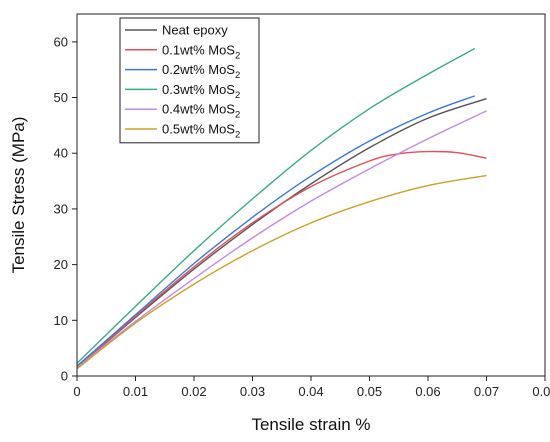 This screenshot has width=550, height=442. Describe the element at coordinates (198, 129) in the screenshot. I see `legend-label-main: 0.5wt% MoS` at that location.